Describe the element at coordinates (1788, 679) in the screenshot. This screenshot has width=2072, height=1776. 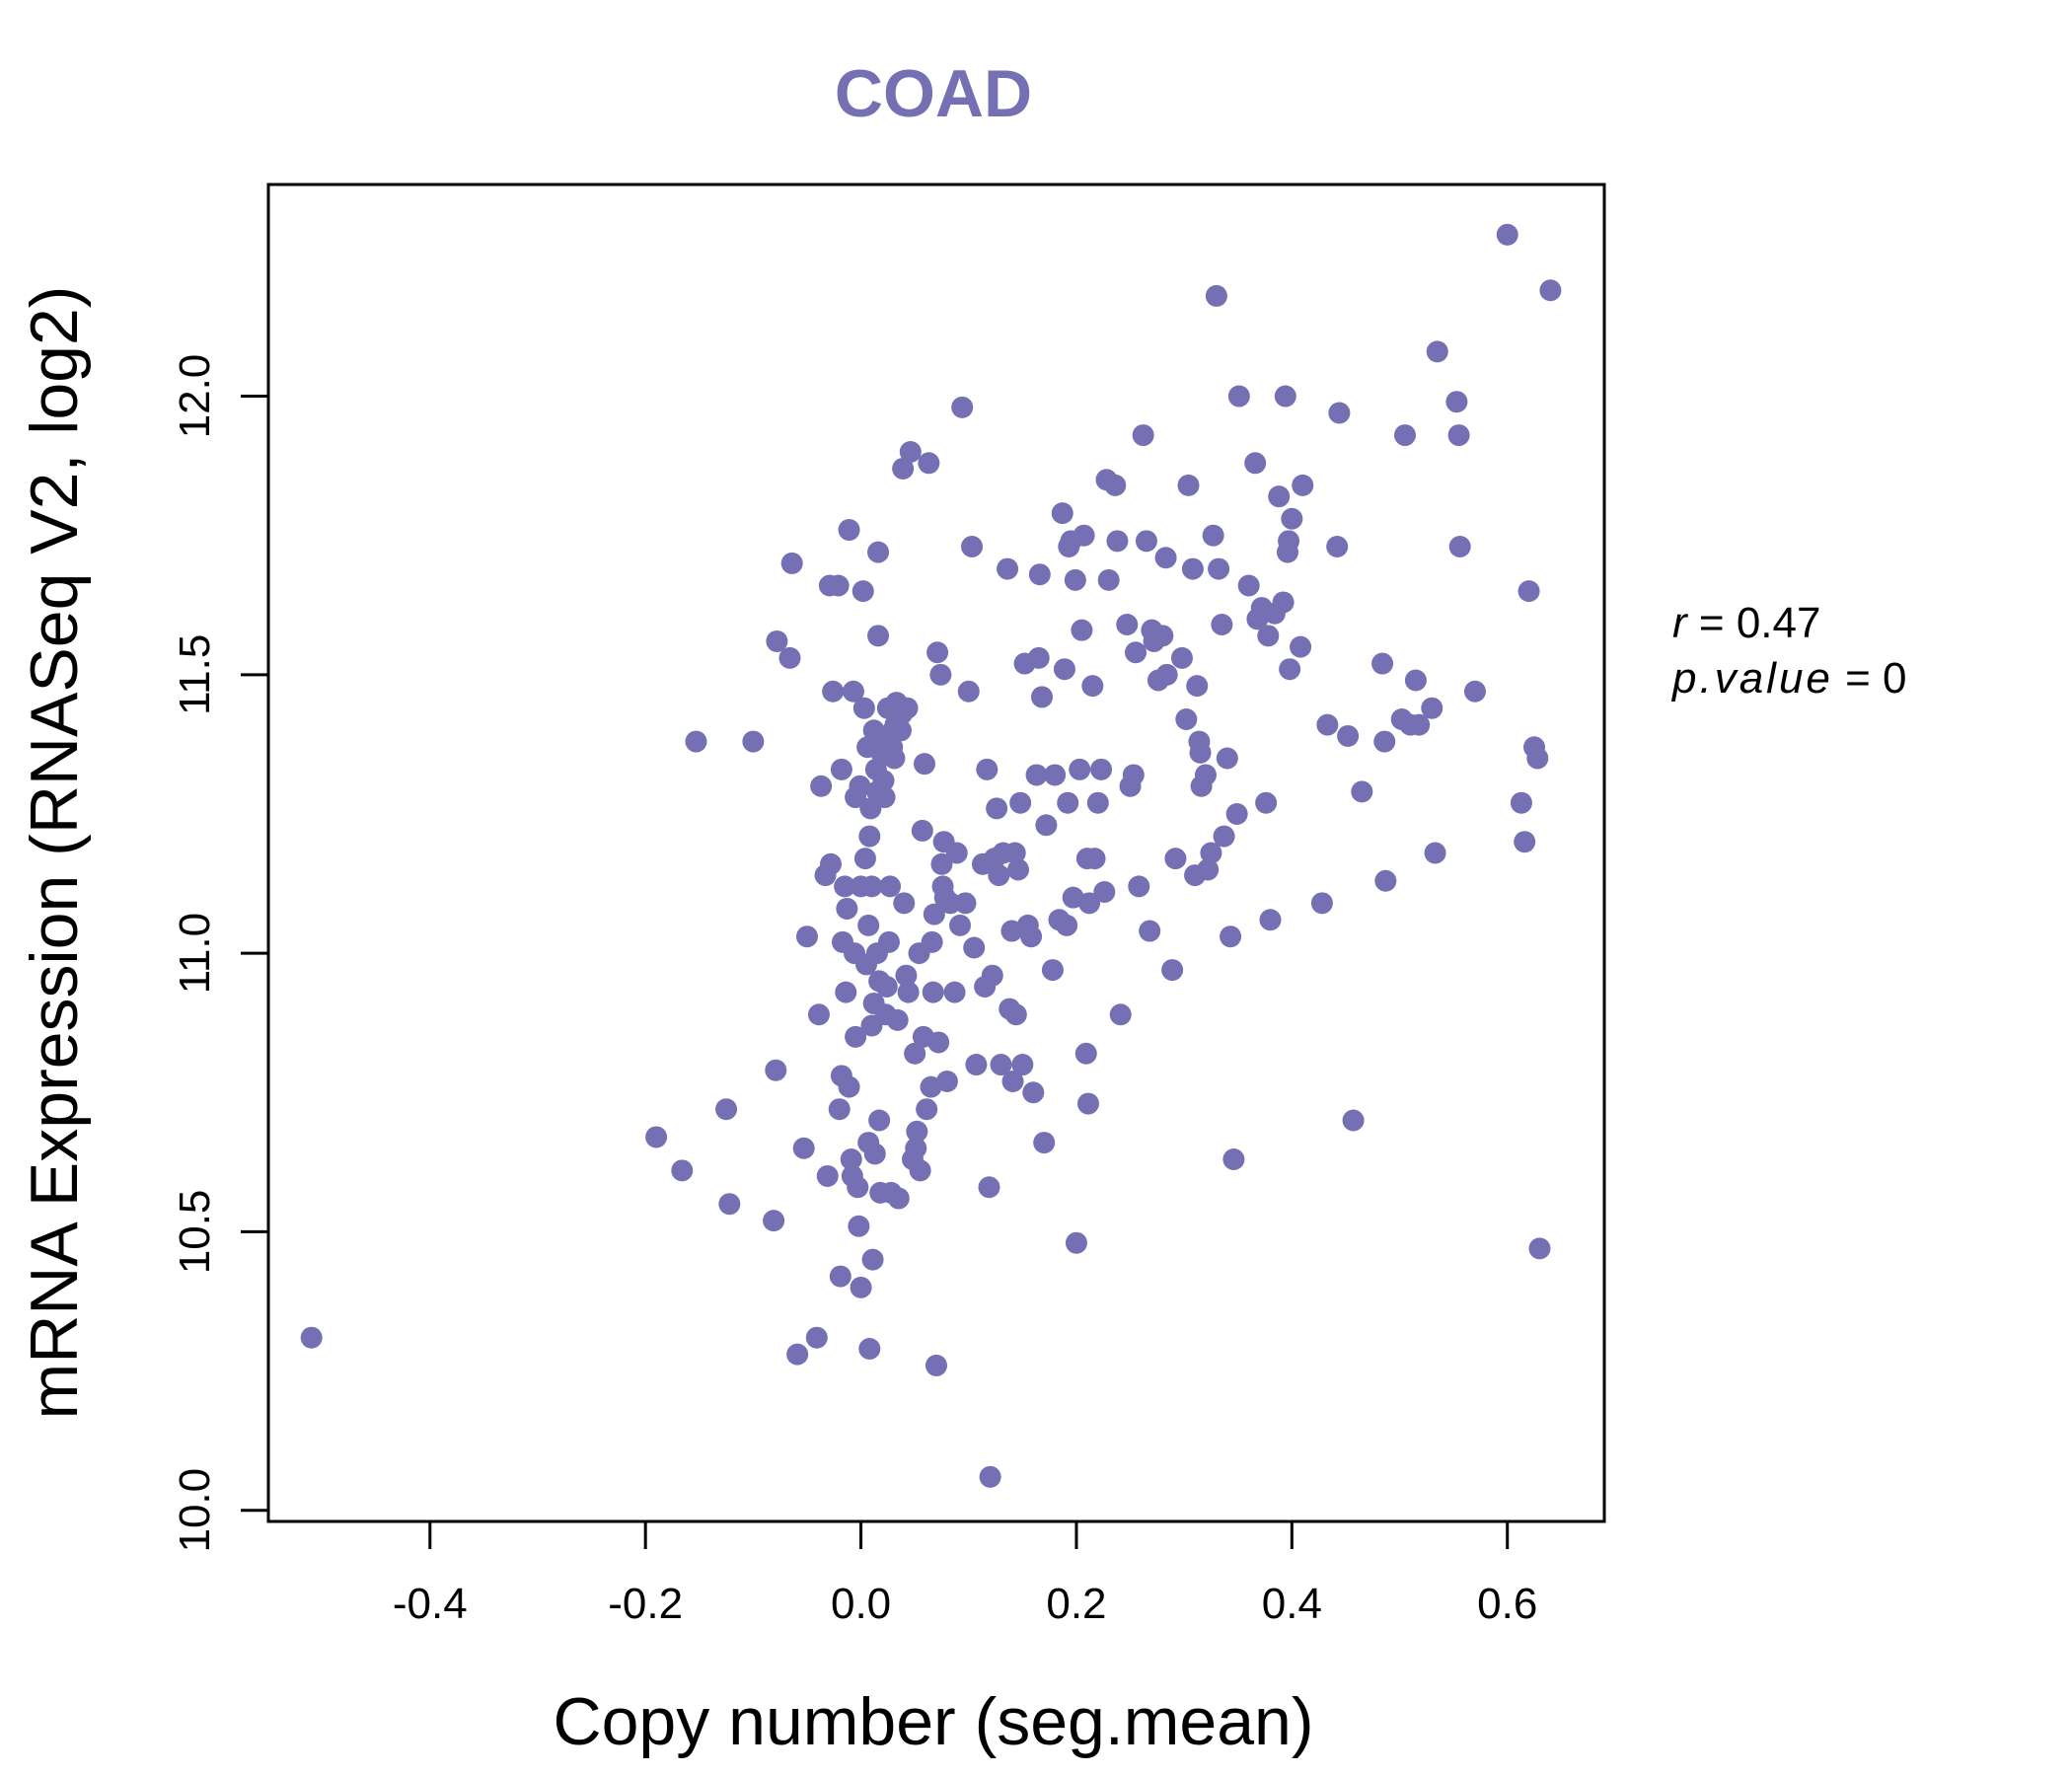
I see `pvalue-annotation: p.value = 0` at that location.